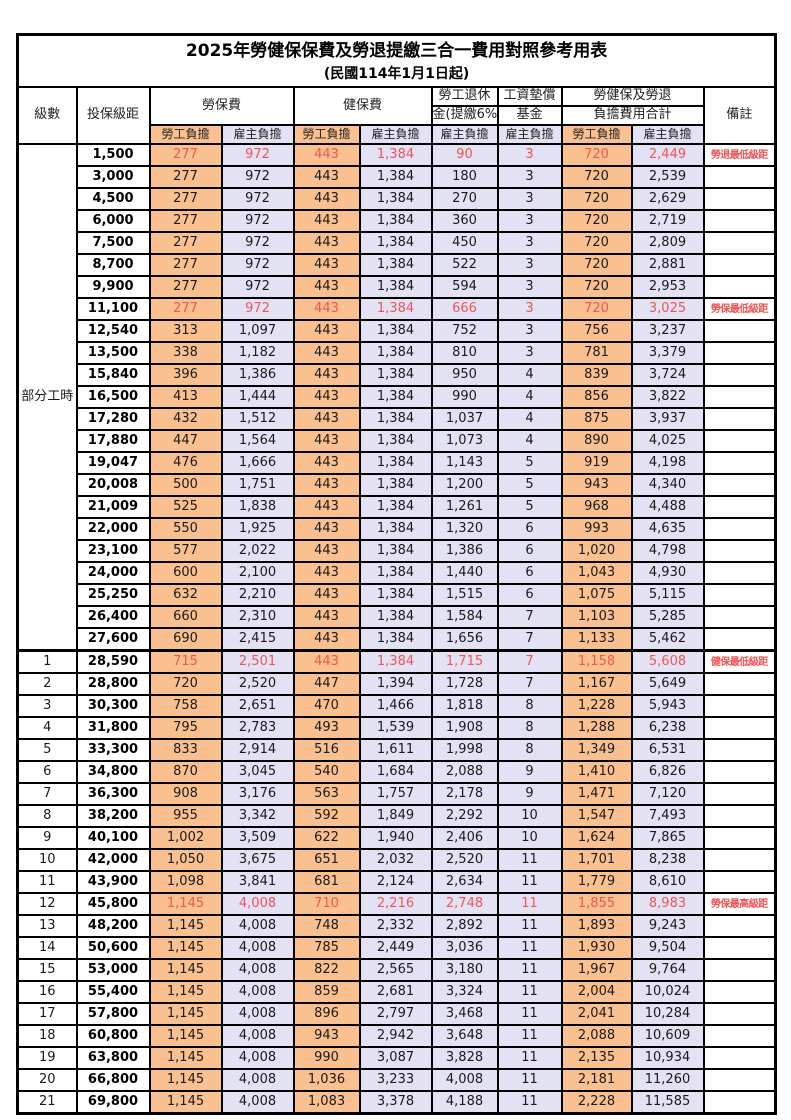 The width and height of the screenshot is (791, 1120). I want to click on wage-fund-employer-cell: 4, so click(529, 441).